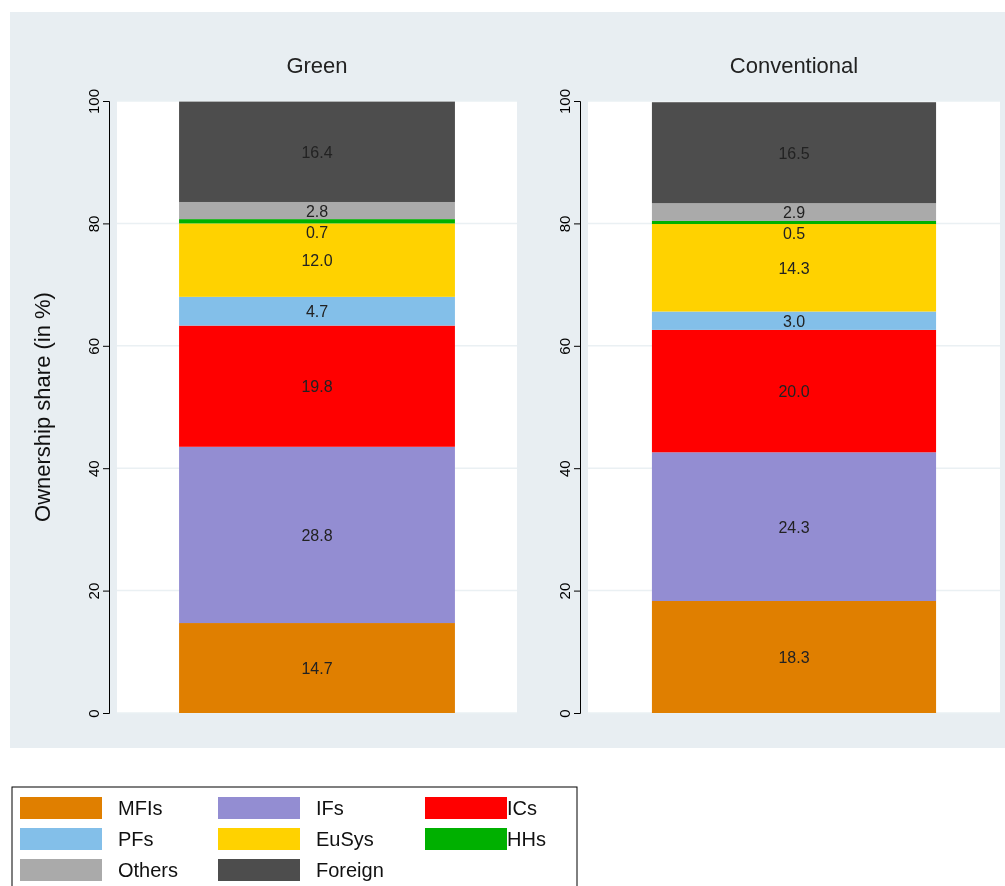 This screenshot has width=1005, height=886. I want to click on data-label: 4.7, so click(317, 312).